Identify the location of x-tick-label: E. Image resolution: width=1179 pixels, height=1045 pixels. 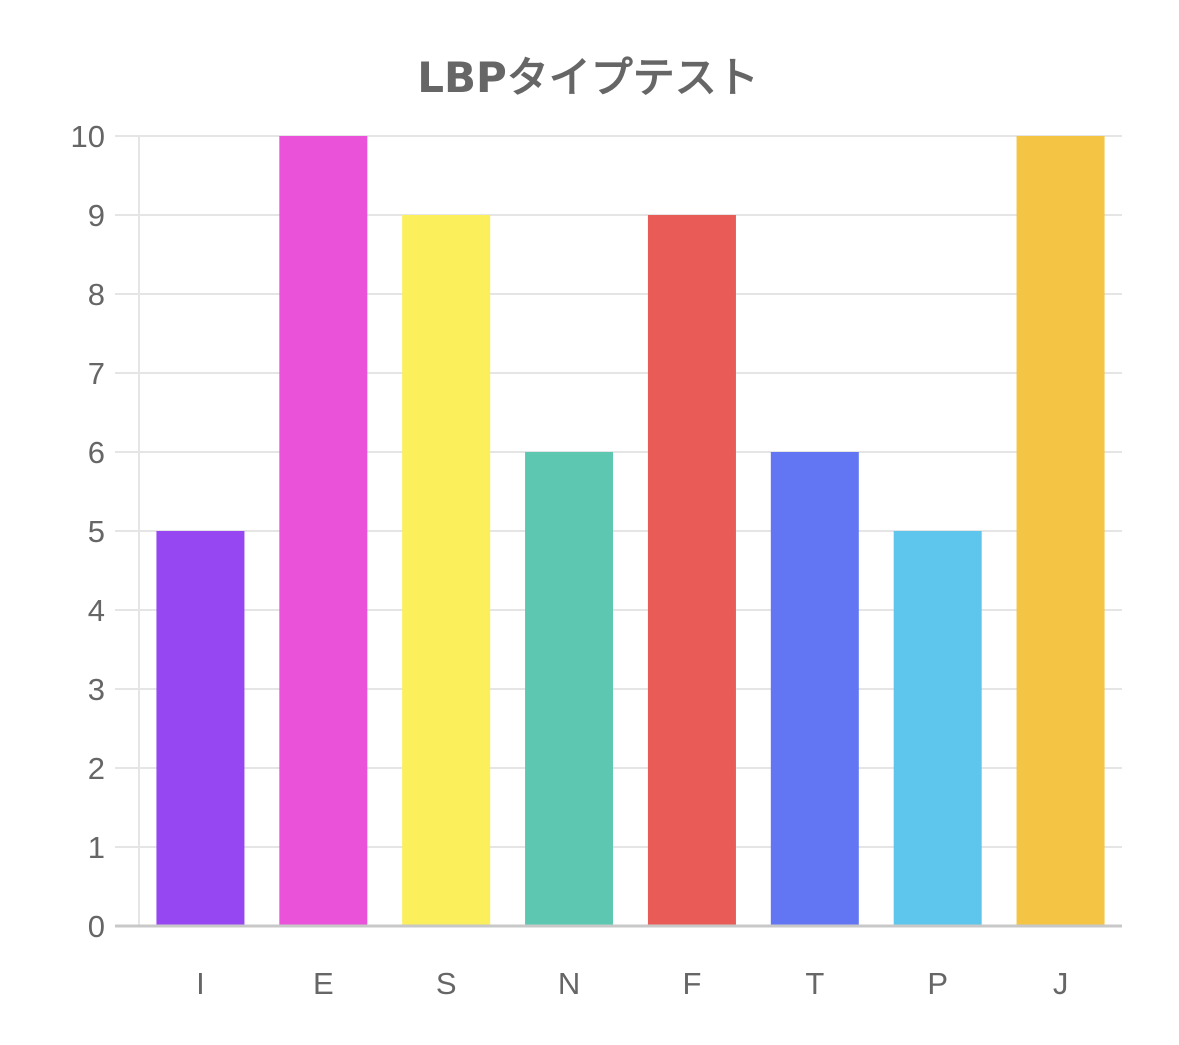
(323, 983).